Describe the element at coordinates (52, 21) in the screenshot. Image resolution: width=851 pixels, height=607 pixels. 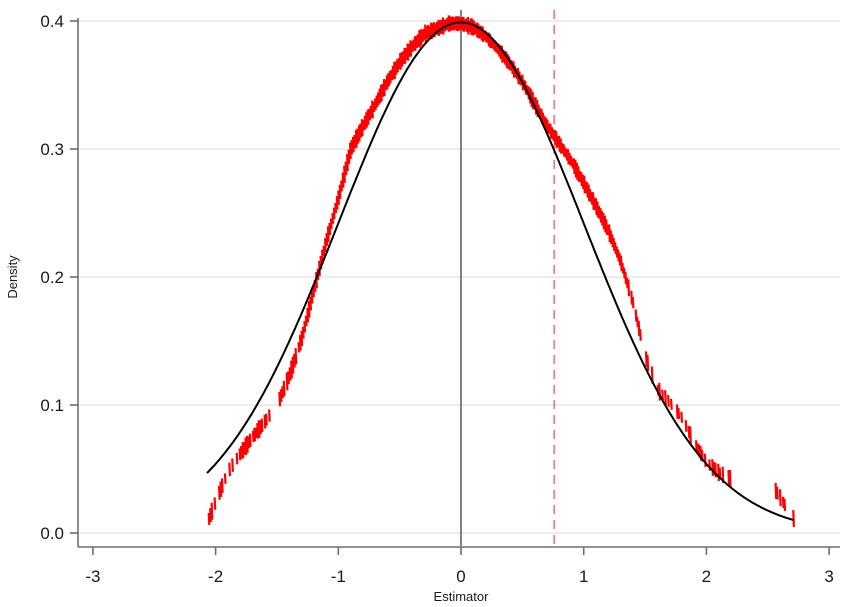
I see `y-tick-label: 0.4` at that location.